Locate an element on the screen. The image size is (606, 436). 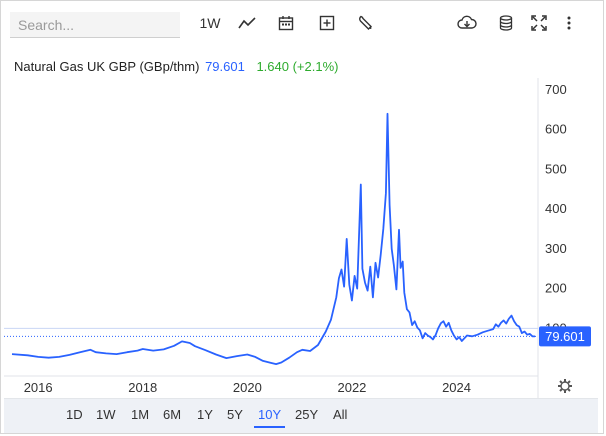
calendar-icon is located at coordinates (286, 23).